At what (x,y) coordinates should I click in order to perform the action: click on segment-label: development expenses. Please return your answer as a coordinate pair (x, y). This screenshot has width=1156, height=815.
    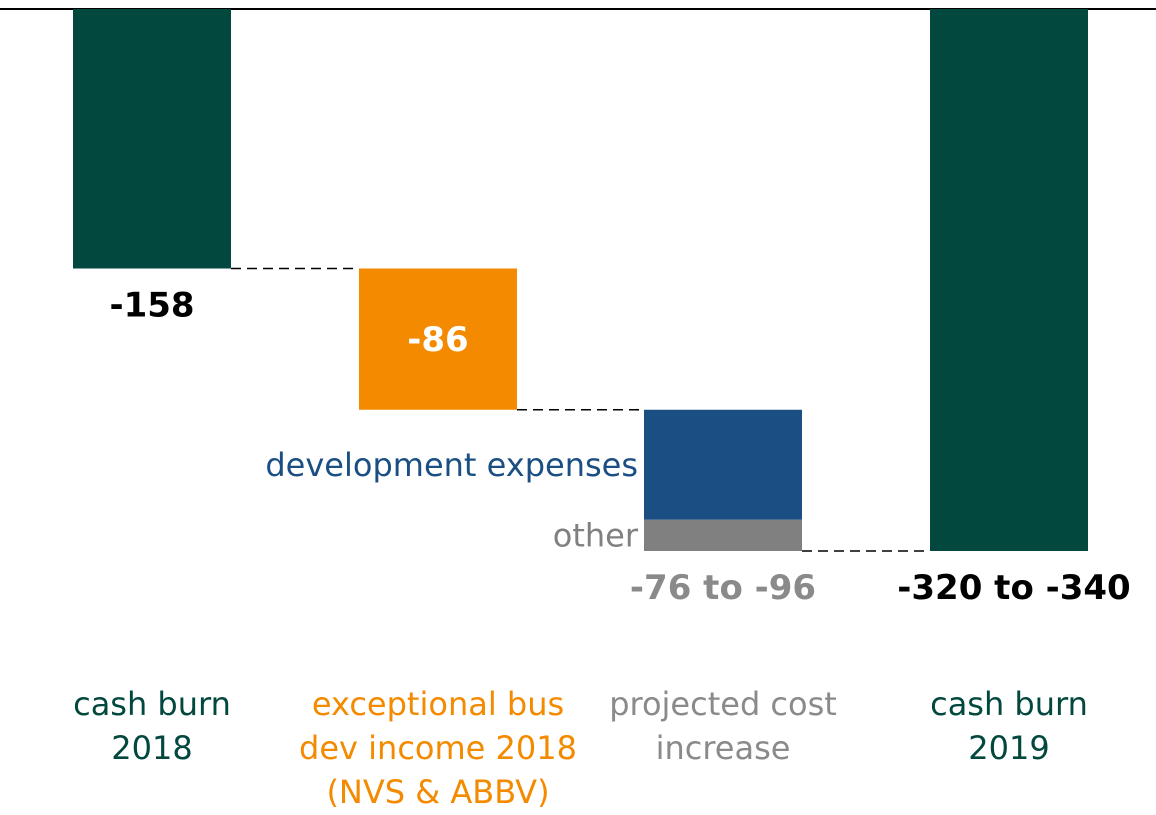
    Looking at the image, I should click on (451, 465).